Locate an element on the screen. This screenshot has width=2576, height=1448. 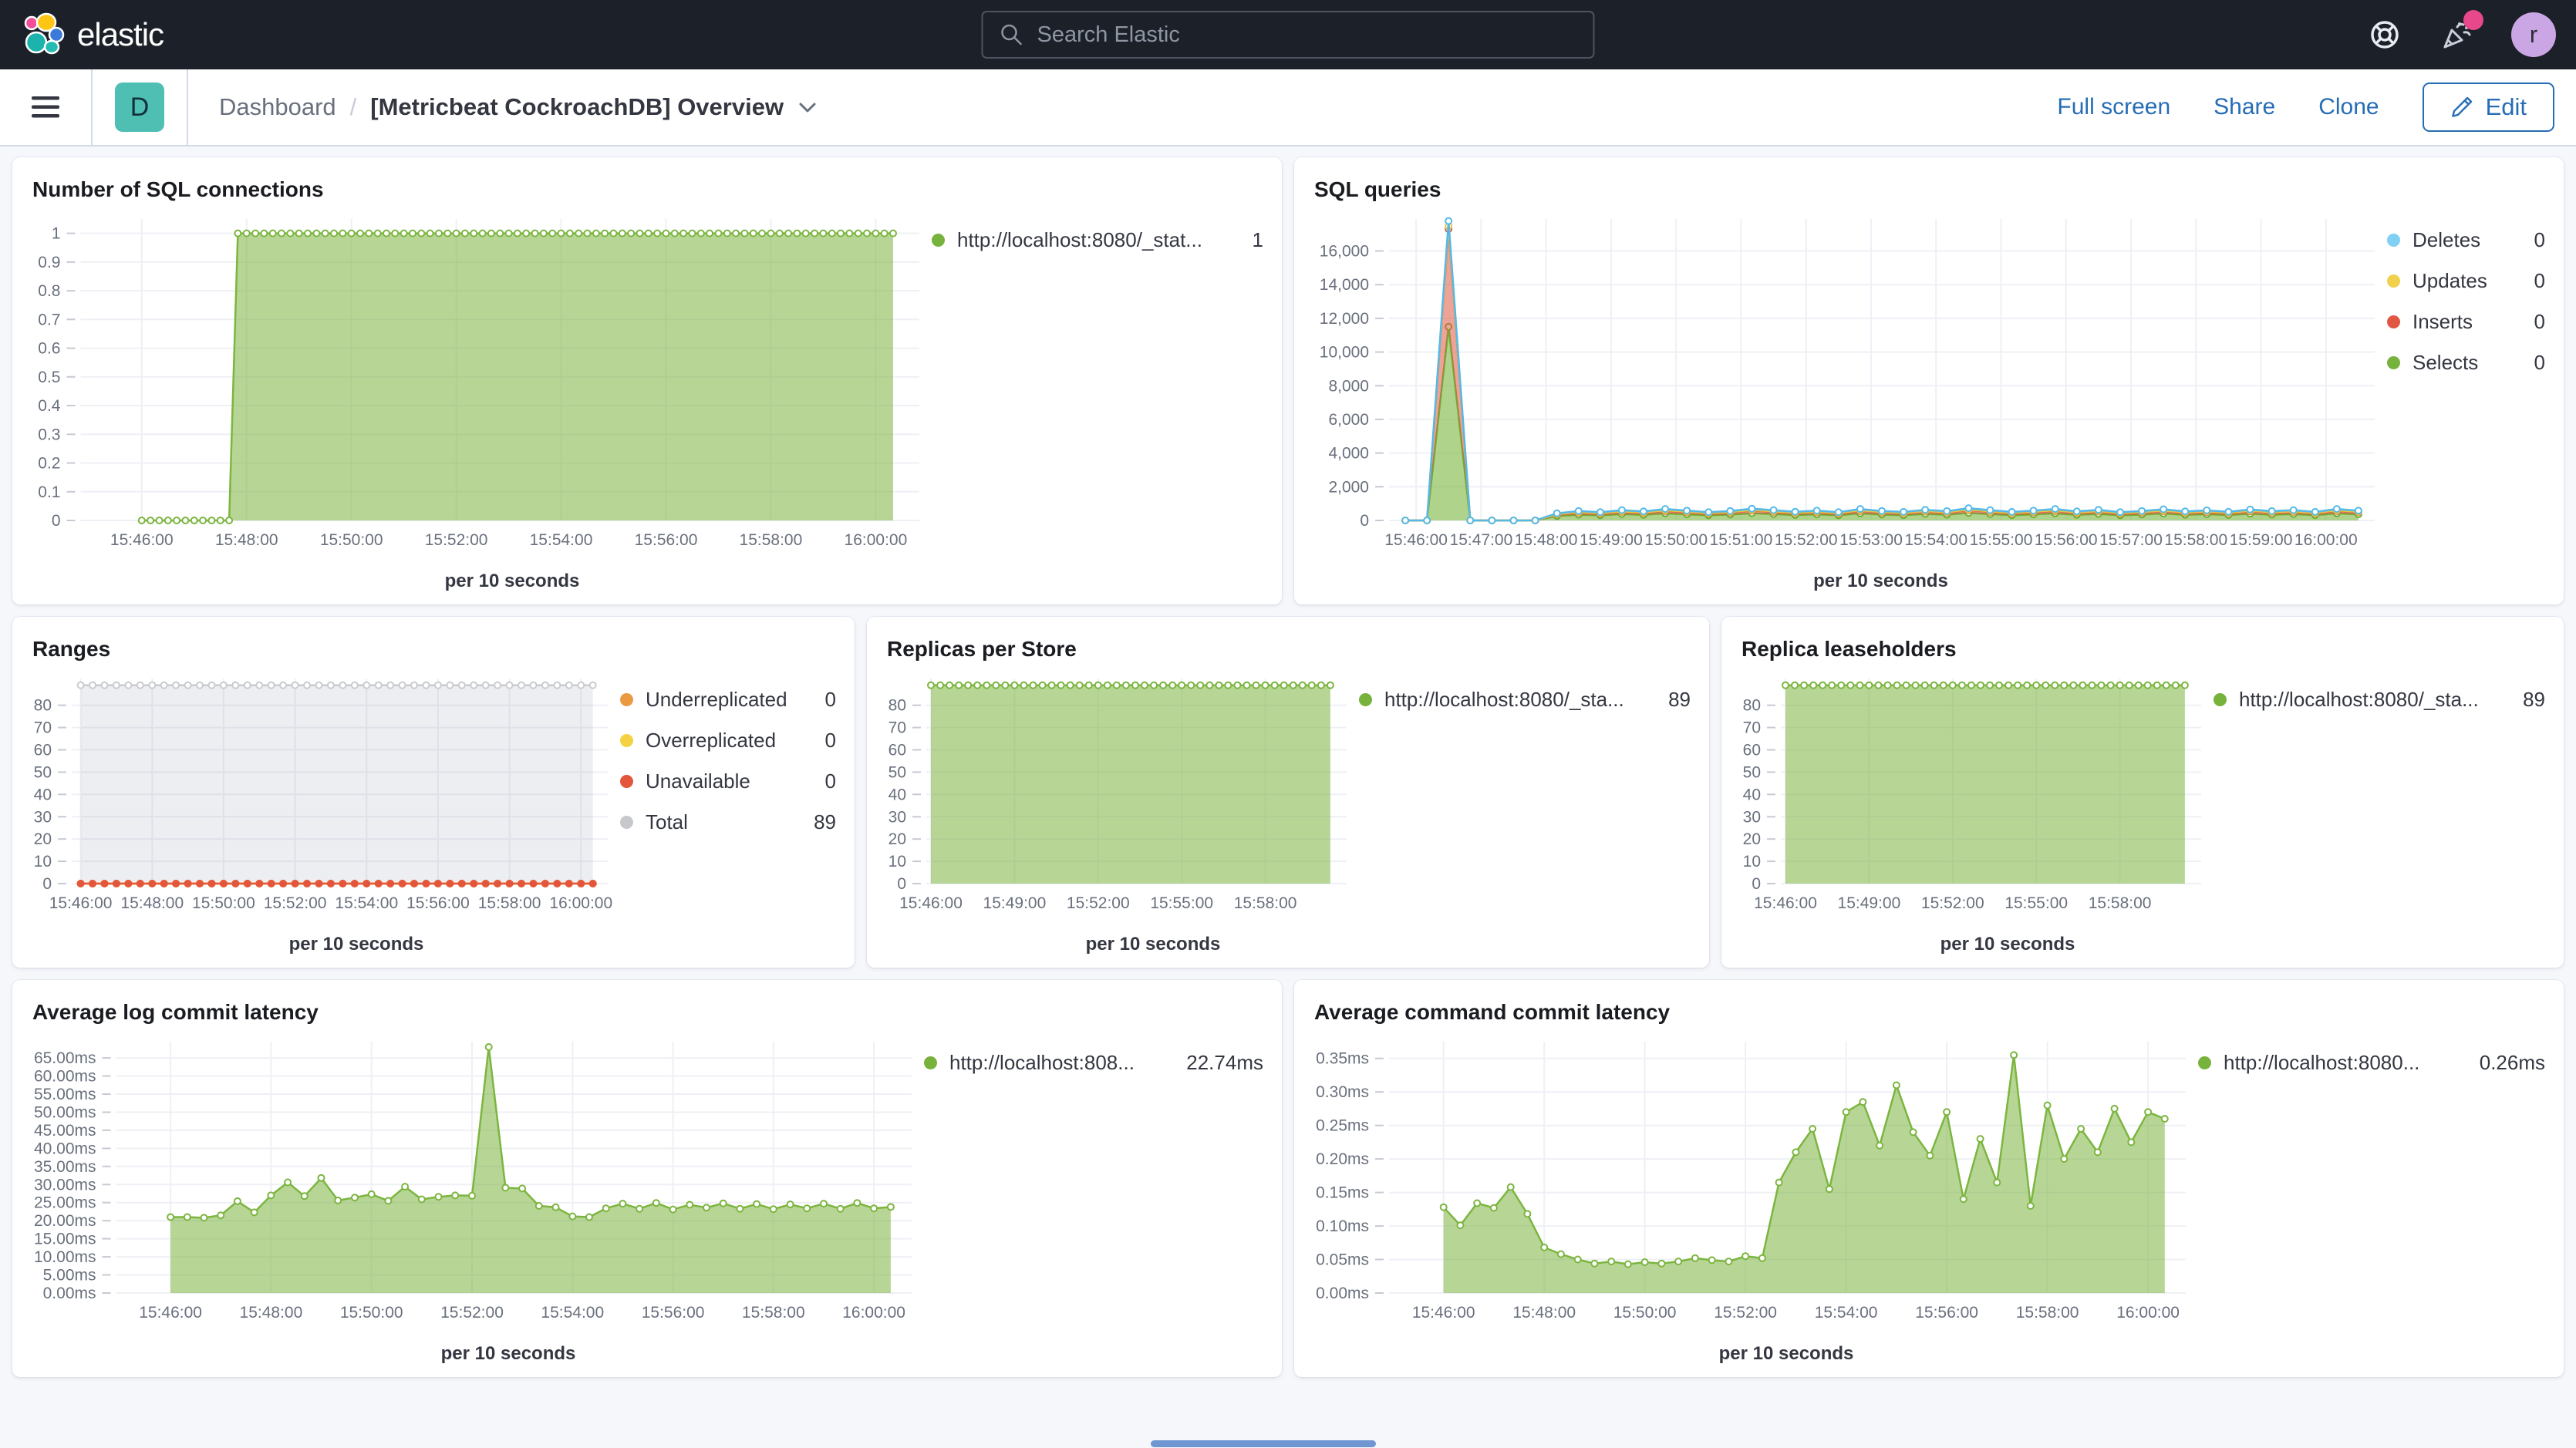
svg-text: 70 is located at coordinates (897, 728).